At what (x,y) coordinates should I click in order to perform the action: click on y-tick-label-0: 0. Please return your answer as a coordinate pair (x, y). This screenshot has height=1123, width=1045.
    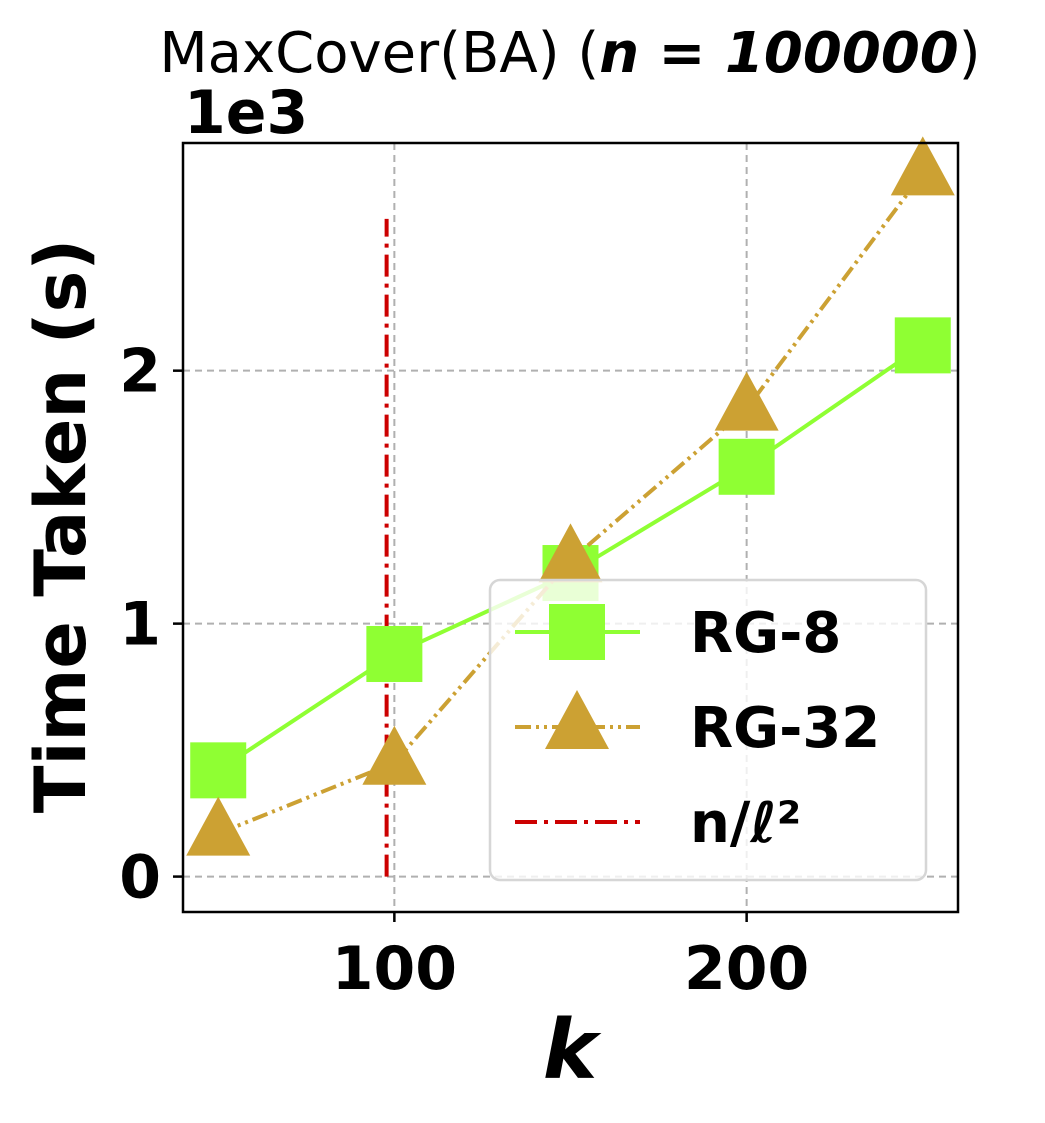
    Looking at the image, I should click on (140, 878).